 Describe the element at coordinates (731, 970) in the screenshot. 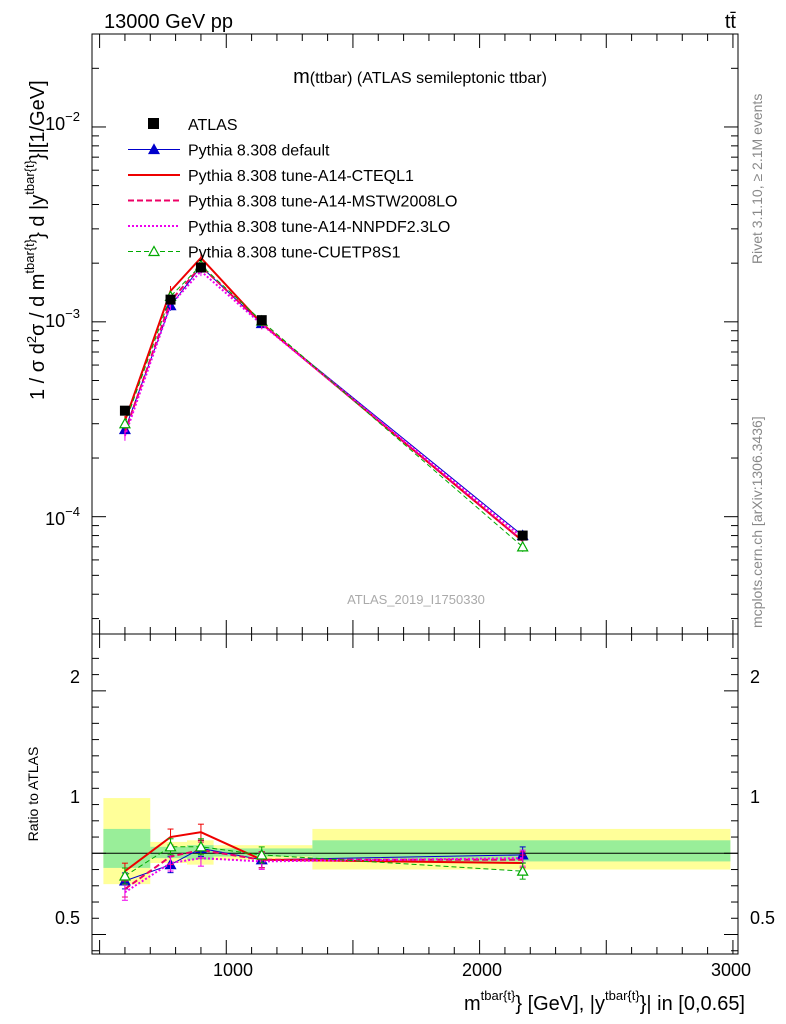

I see `x-tick-label-3000: 3000` at that location.